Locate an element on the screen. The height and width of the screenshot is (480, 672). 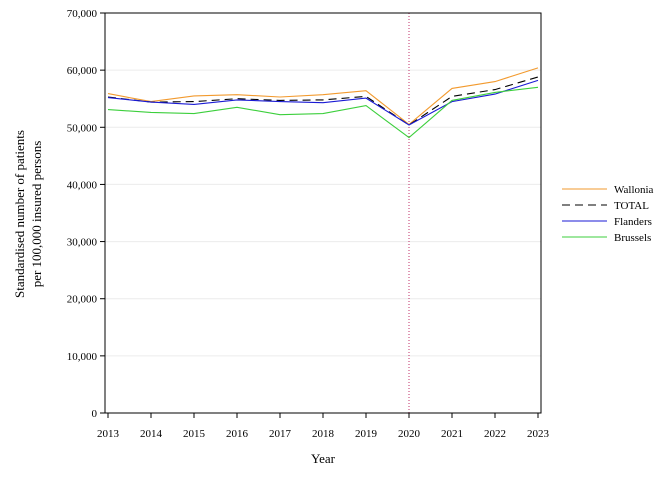
x-tick-label: 2020 is located at coordinates (409, 434).